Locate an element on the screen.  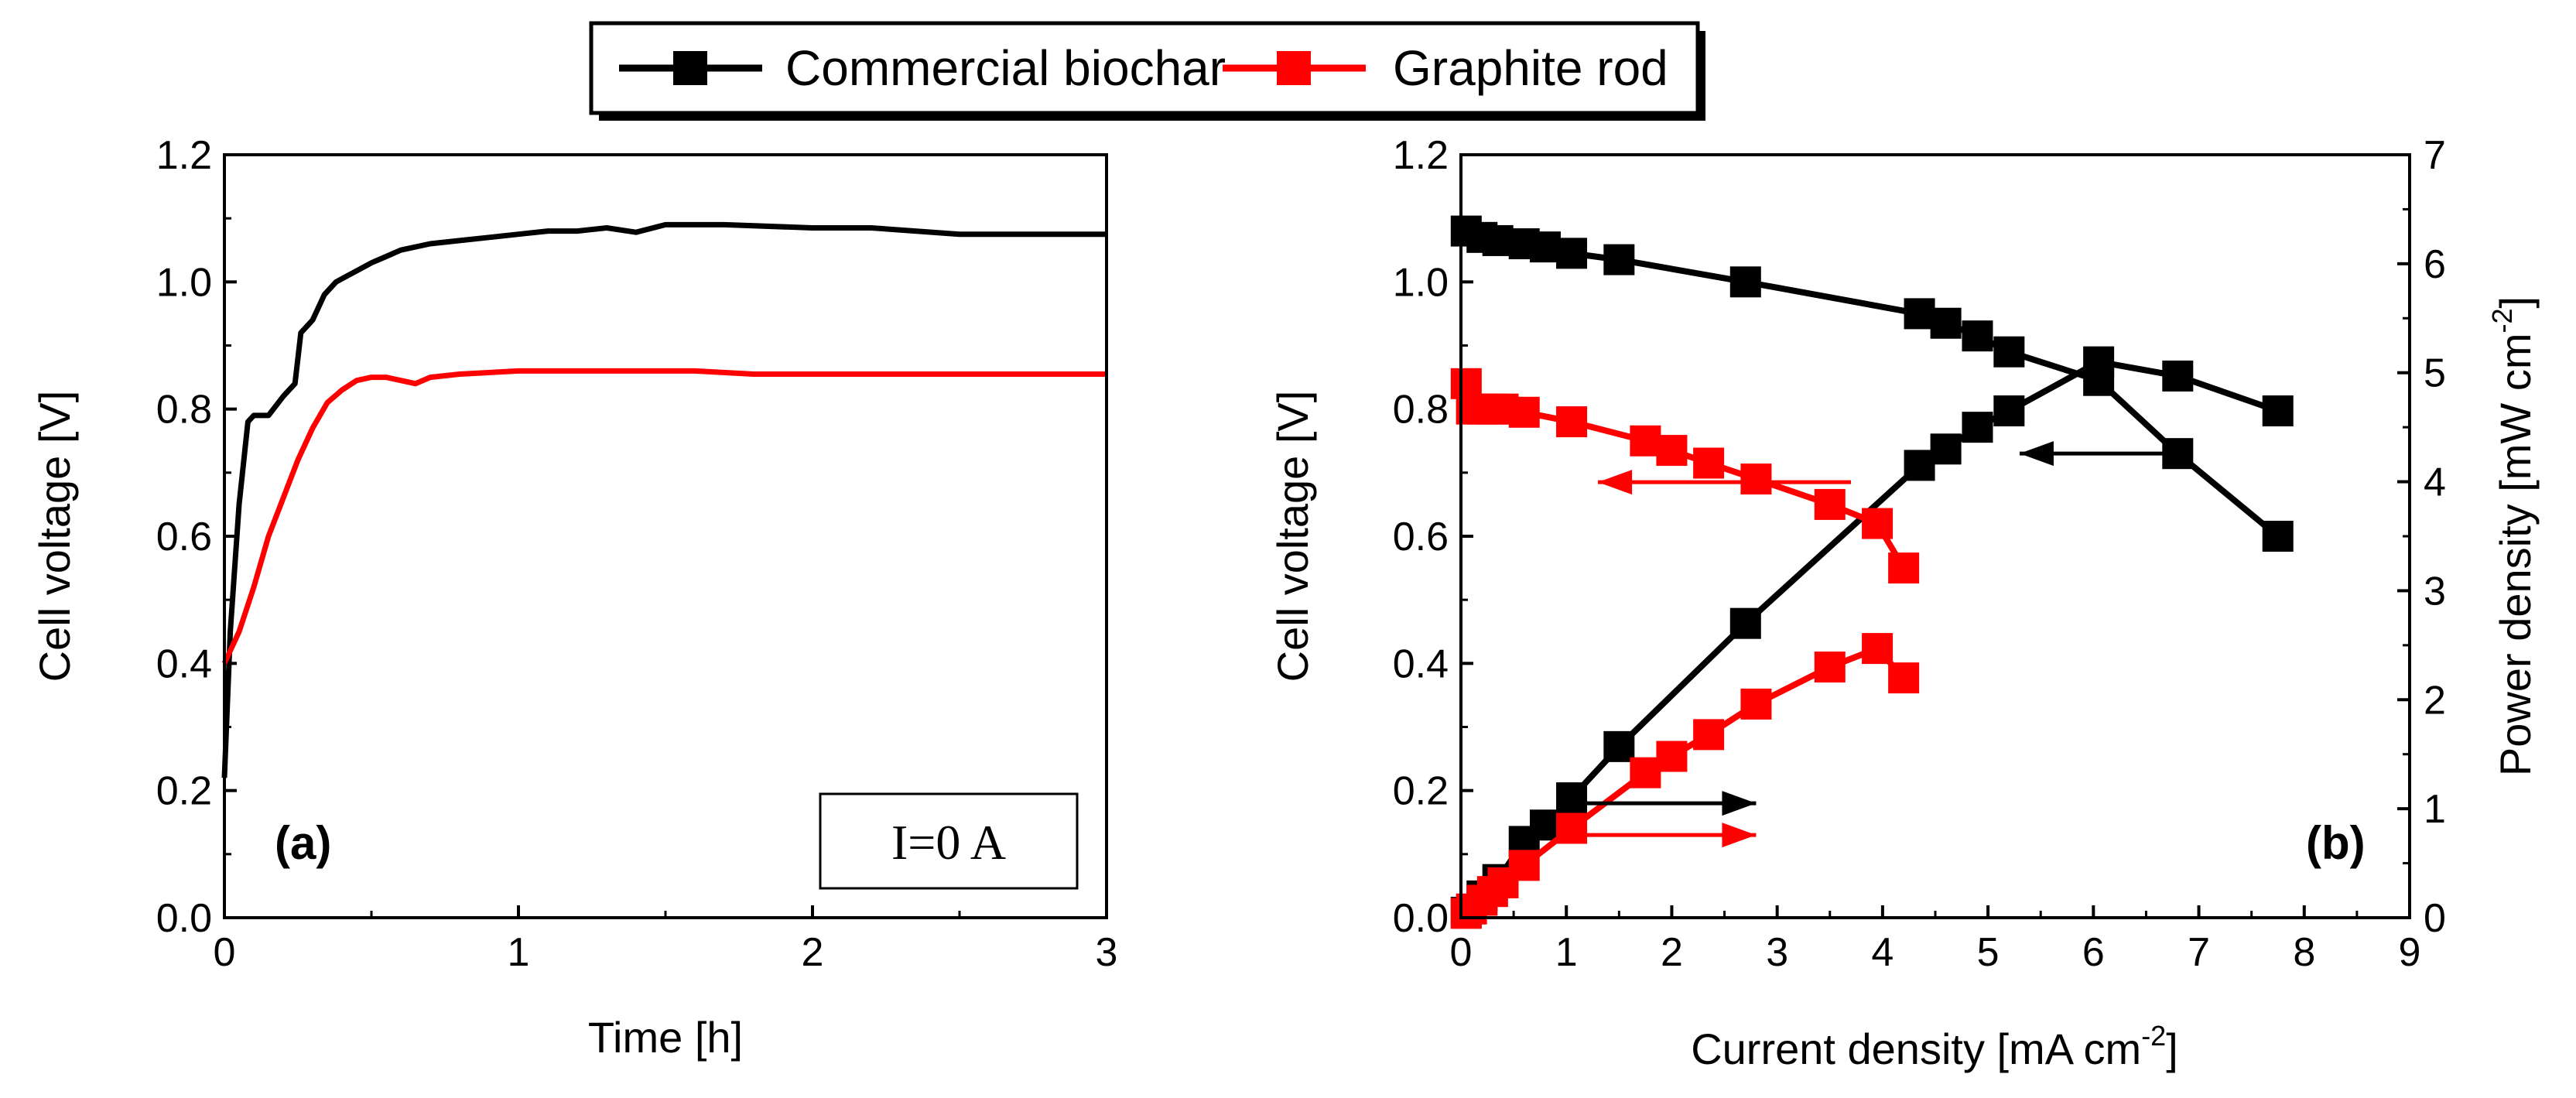
panel-a-xtick-label: 3 is located at coordinates (1107, 952).